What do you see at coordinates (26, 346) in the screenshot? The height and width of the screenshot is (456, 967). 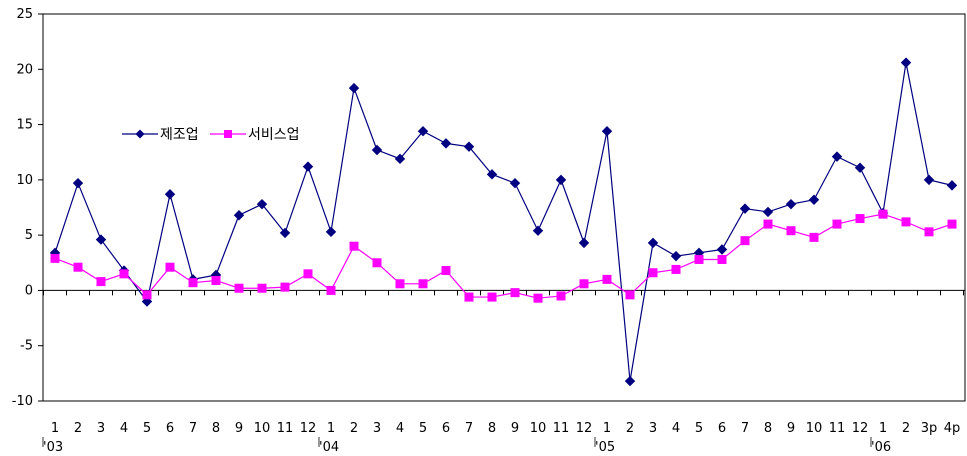 I see `y-tick-label: -5` at bounding box center [26, 346].